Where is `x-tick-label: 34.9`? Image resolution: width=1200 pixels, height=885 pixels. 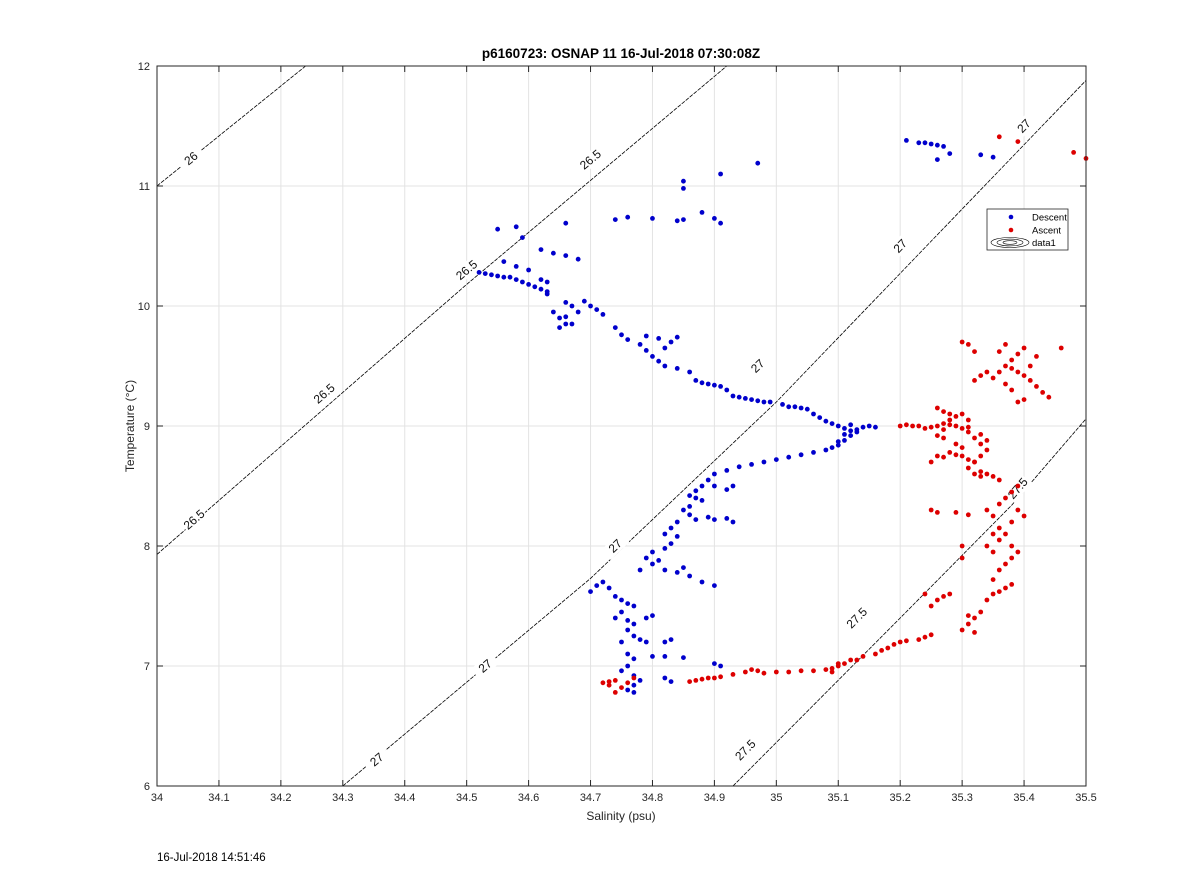 x-tick-label: 34.9 is located at coordinates (714, 798).